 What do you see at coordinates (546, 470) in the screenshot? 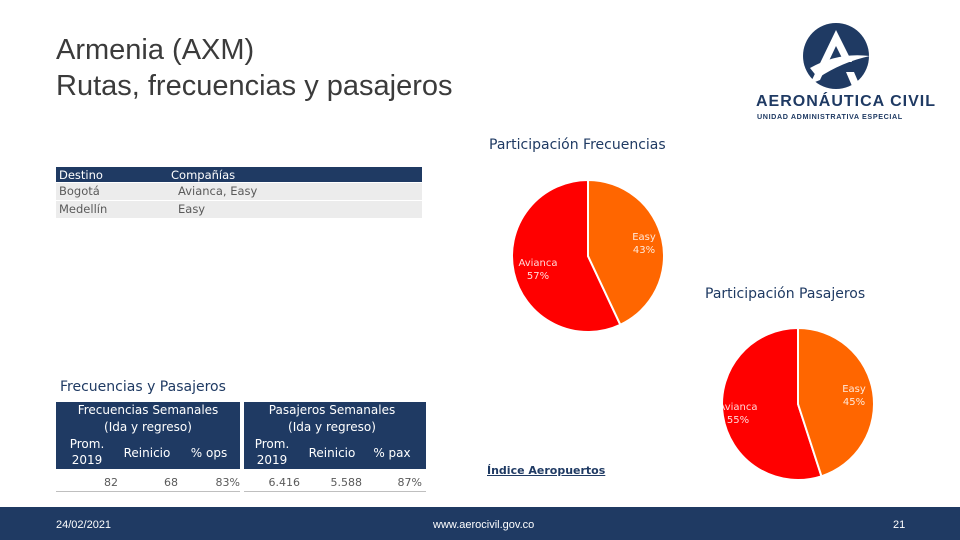
I see `indice-aeropuertos-link: Índice Aeropuertos` at bounding box center [546, 470].